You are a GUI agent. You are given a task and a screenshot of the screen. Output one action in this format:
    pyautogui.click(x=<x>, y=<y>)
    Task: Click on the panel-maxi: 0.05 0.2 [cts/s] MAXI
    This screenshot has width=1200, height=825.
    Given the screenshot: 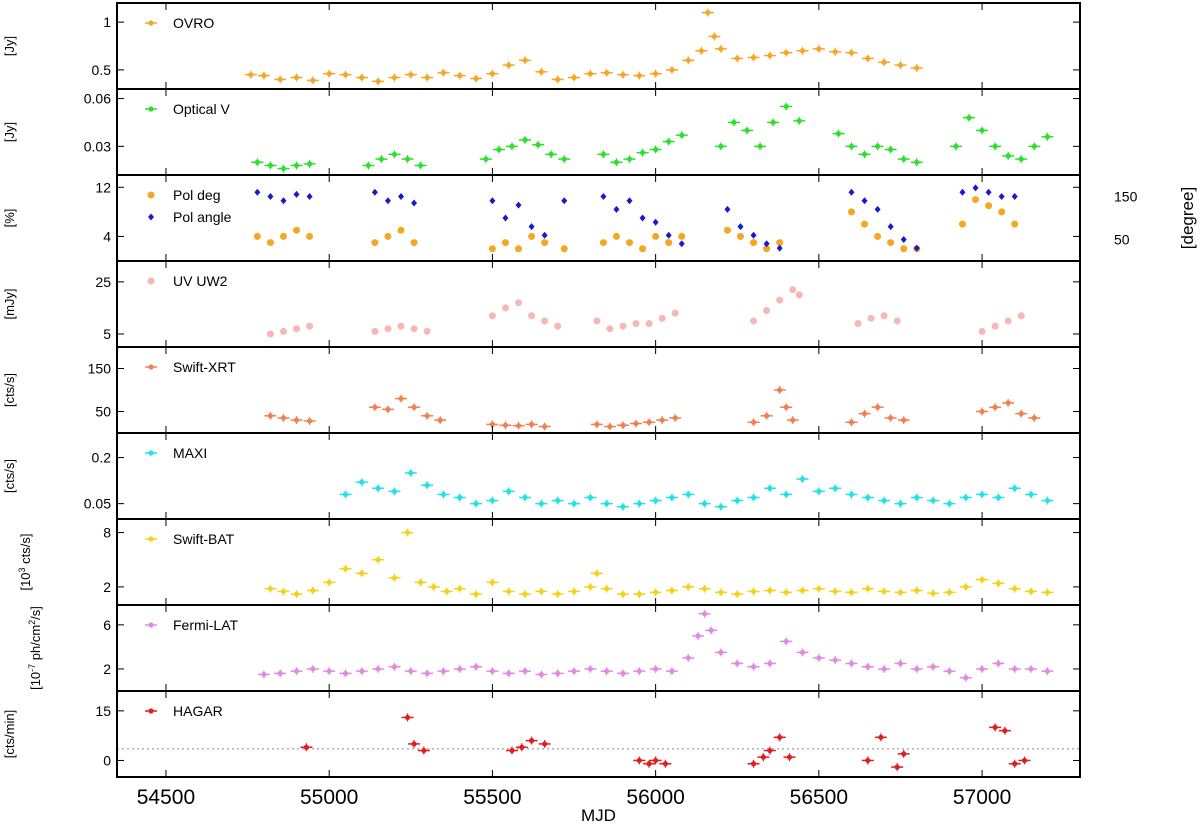 What is the action you would take?
    pyautogui.click(x=541, y=476)
    